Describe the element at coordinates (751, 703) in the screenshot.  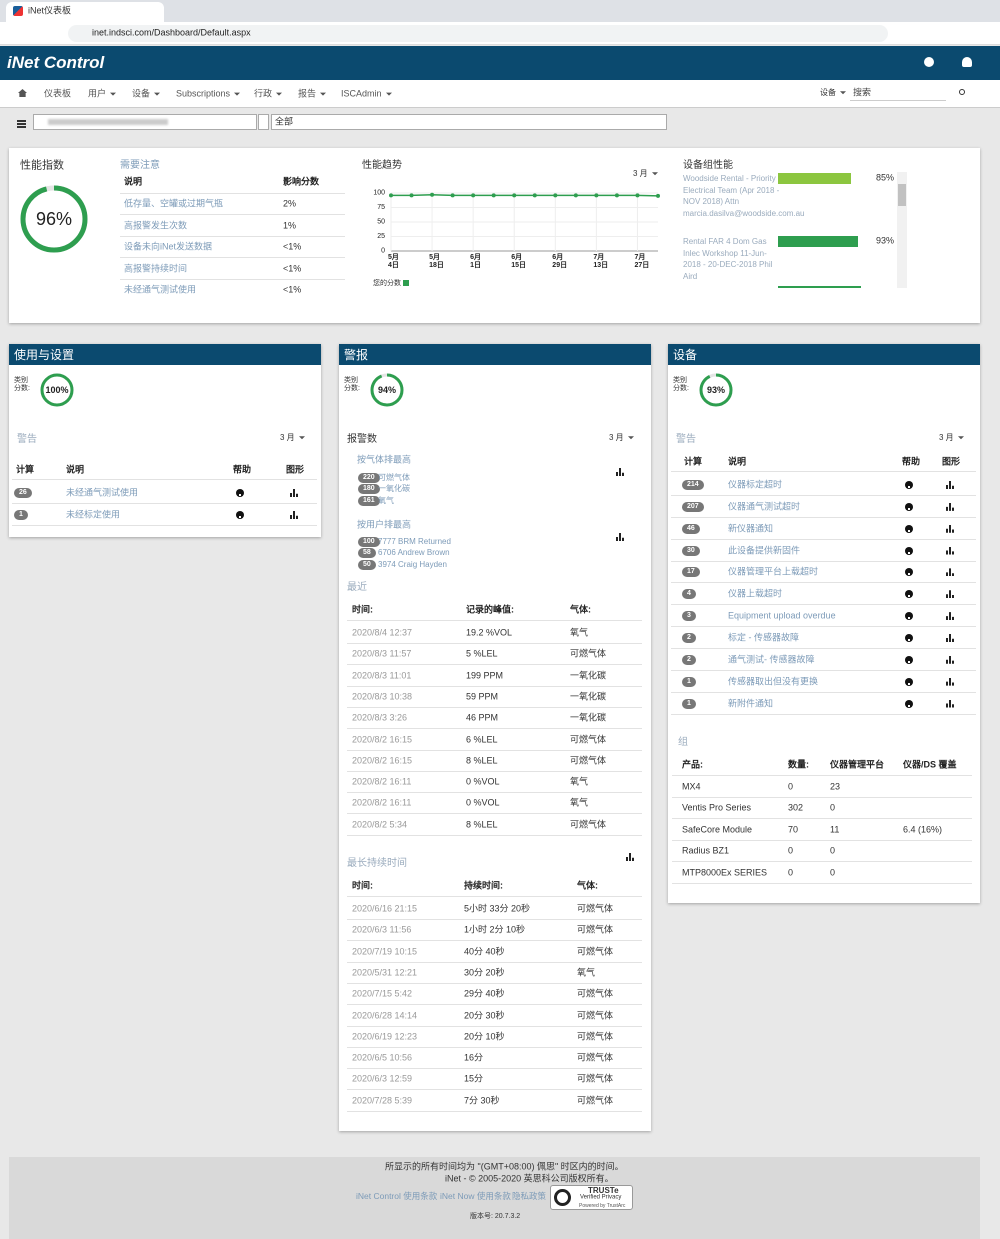
I see `alert-text: 新附件通知` at that location.